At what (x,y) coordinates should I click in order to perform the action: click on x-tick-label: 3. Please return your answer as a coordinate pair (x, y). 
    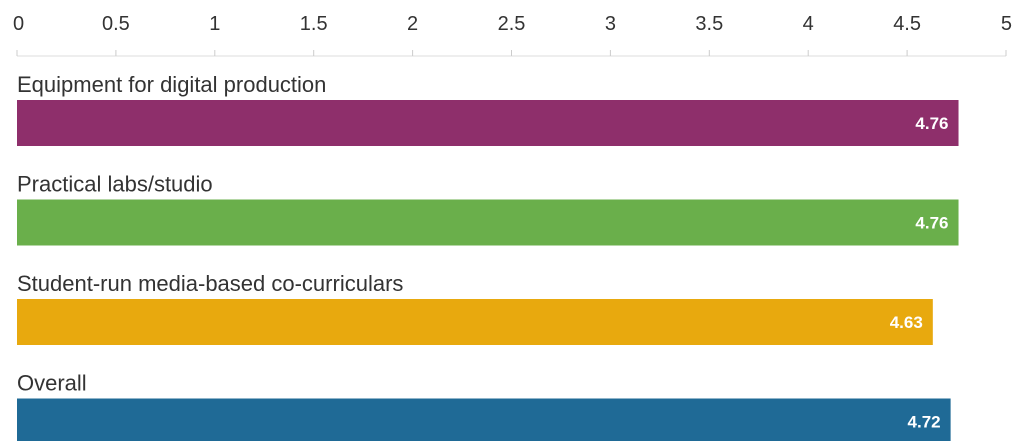
    Looking at the image, I should click on (610, 24).